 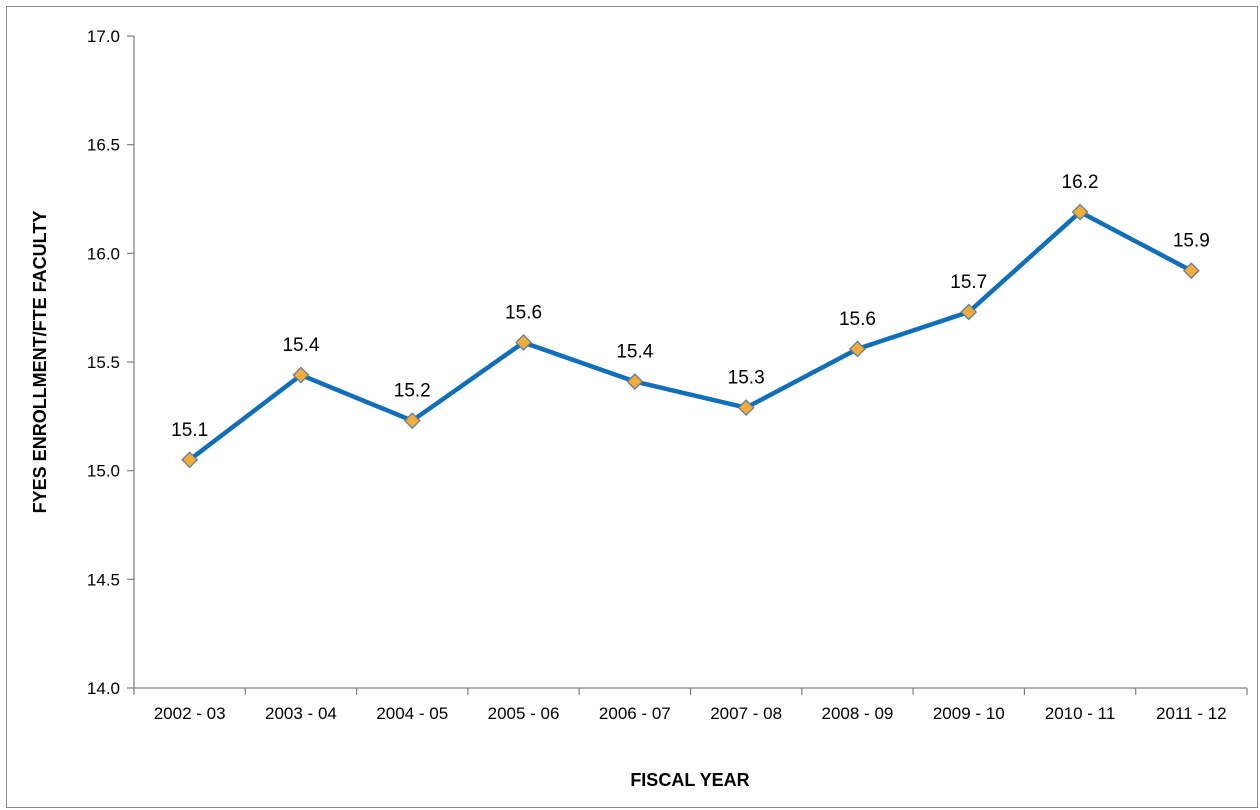 I want to click on data-label: 15.1, so click(x=189, y=430).